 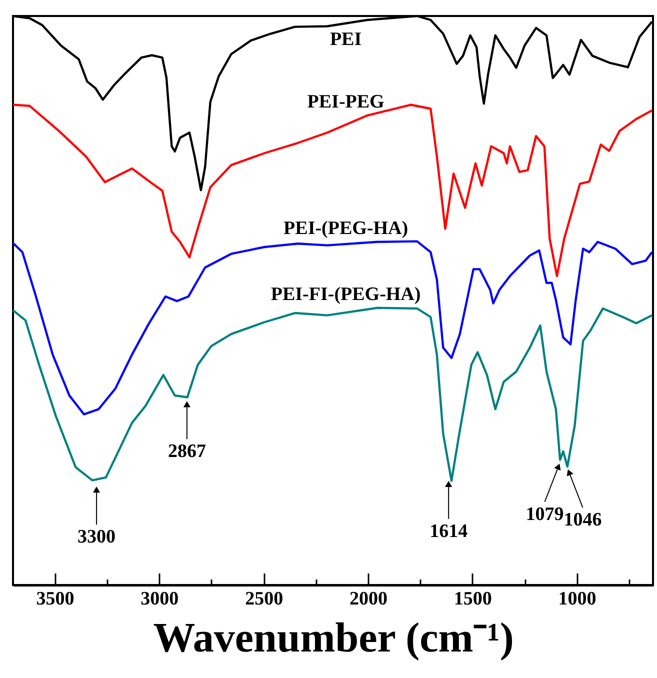 What do you see at coordinates (346, 39) in the screenshot?
I see `series-label: PEI` at bounding box center [346, 39].